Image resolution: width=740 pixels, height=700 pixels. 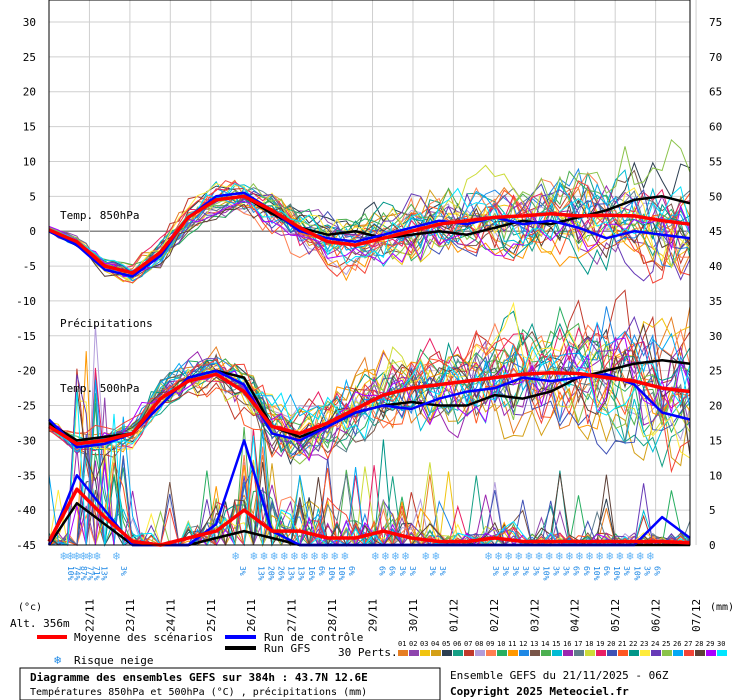 What do you see at coordinates (453, 615) in the screenshot?
I see `x-tick-label: 01/12` at bounding box center [453, 615].